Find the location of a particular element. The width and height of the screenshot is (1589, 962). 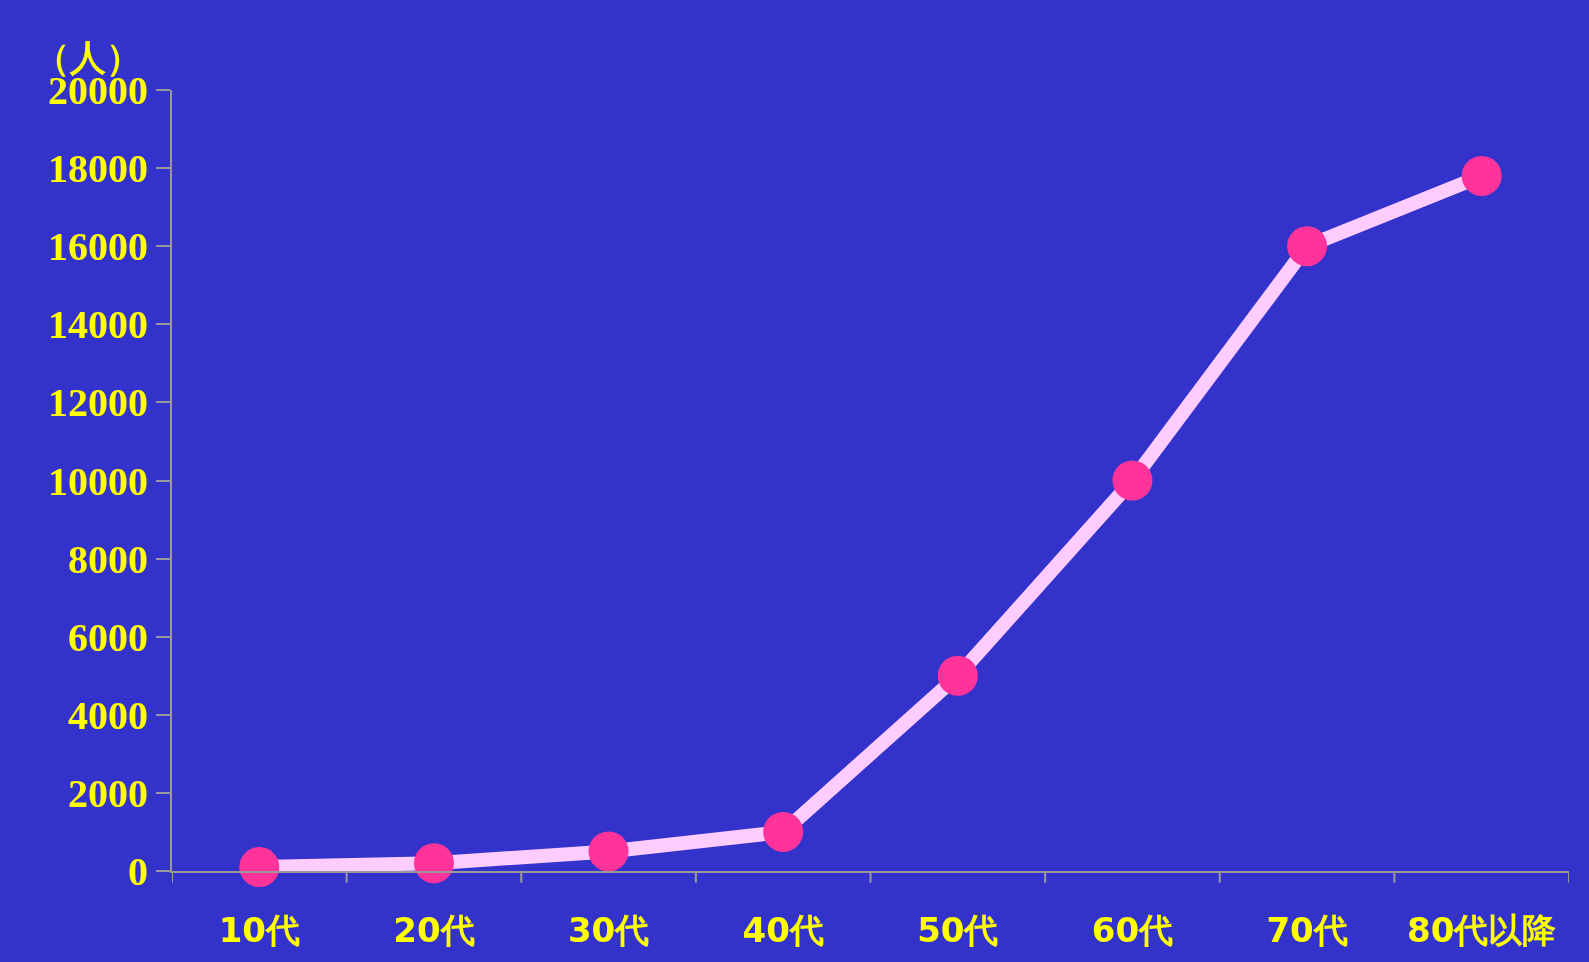

x-tick-label: 70代 is located at coordinates (1307, 929).